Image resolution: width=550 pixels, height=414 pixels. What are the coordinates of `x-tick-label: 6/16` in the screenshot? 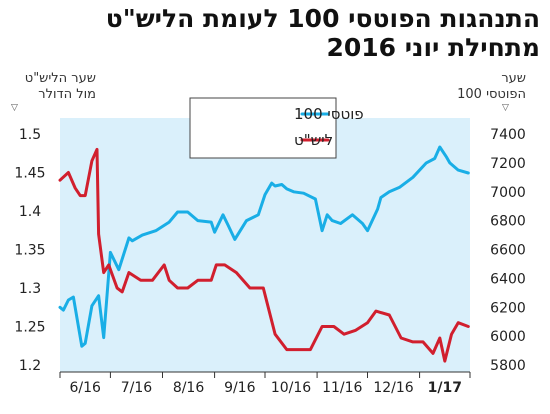 It's located at (85, 388).